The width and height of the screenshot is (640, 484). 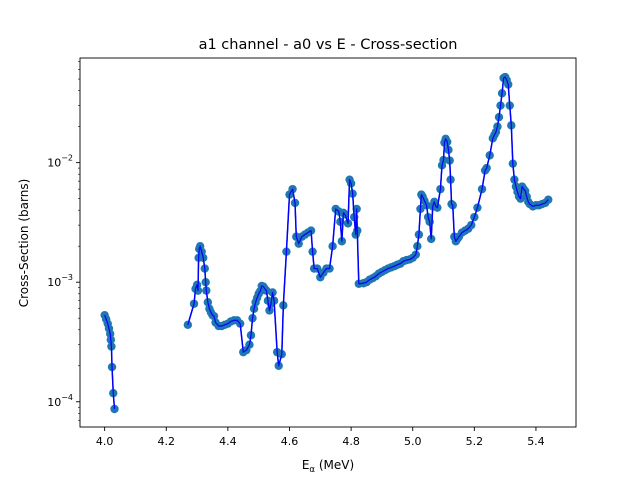 I want to click on chart-title: a1 channel - a0 vs E - Cross-section, so click(x=328, y=45).